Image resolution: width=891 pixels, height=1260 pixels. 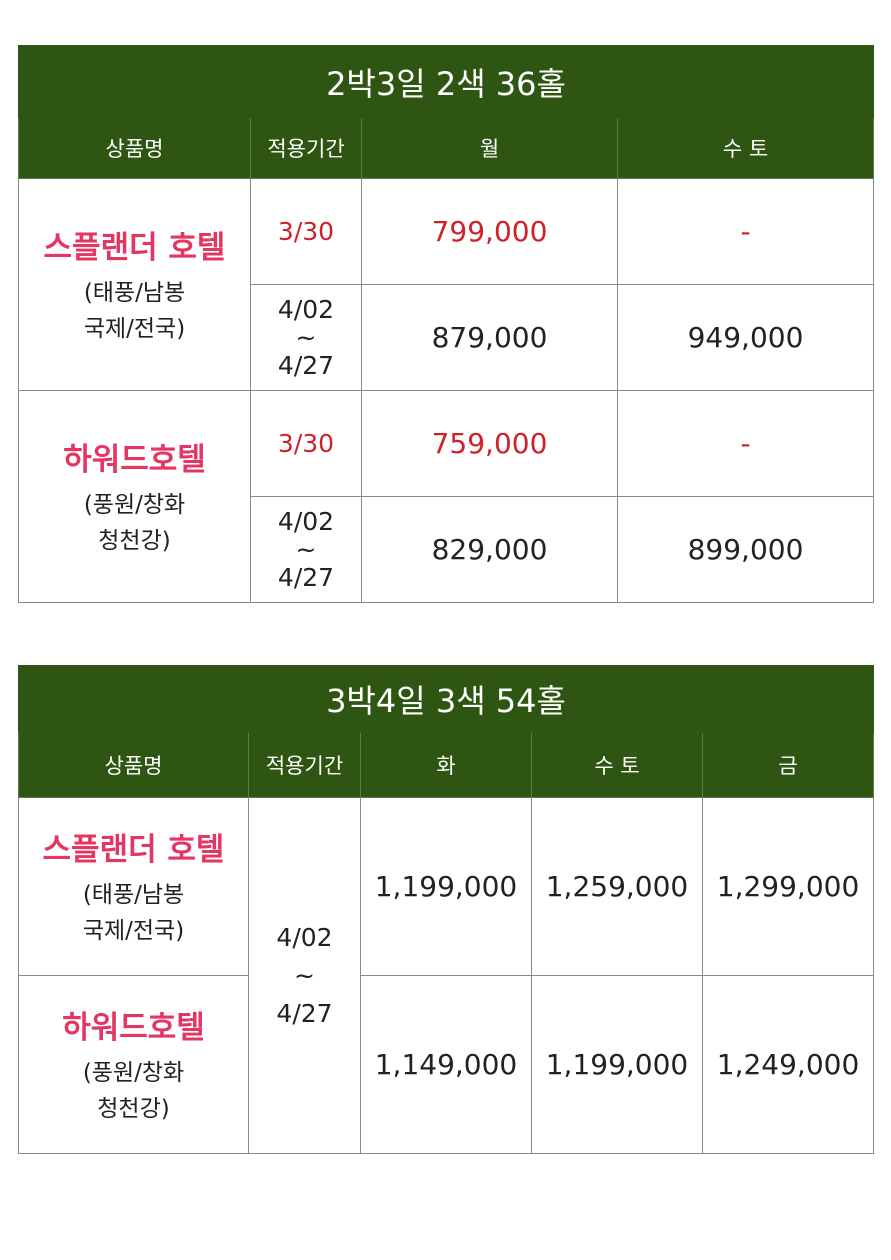 I want to click on price: 1,249,000, so click(x=788, y=1064).